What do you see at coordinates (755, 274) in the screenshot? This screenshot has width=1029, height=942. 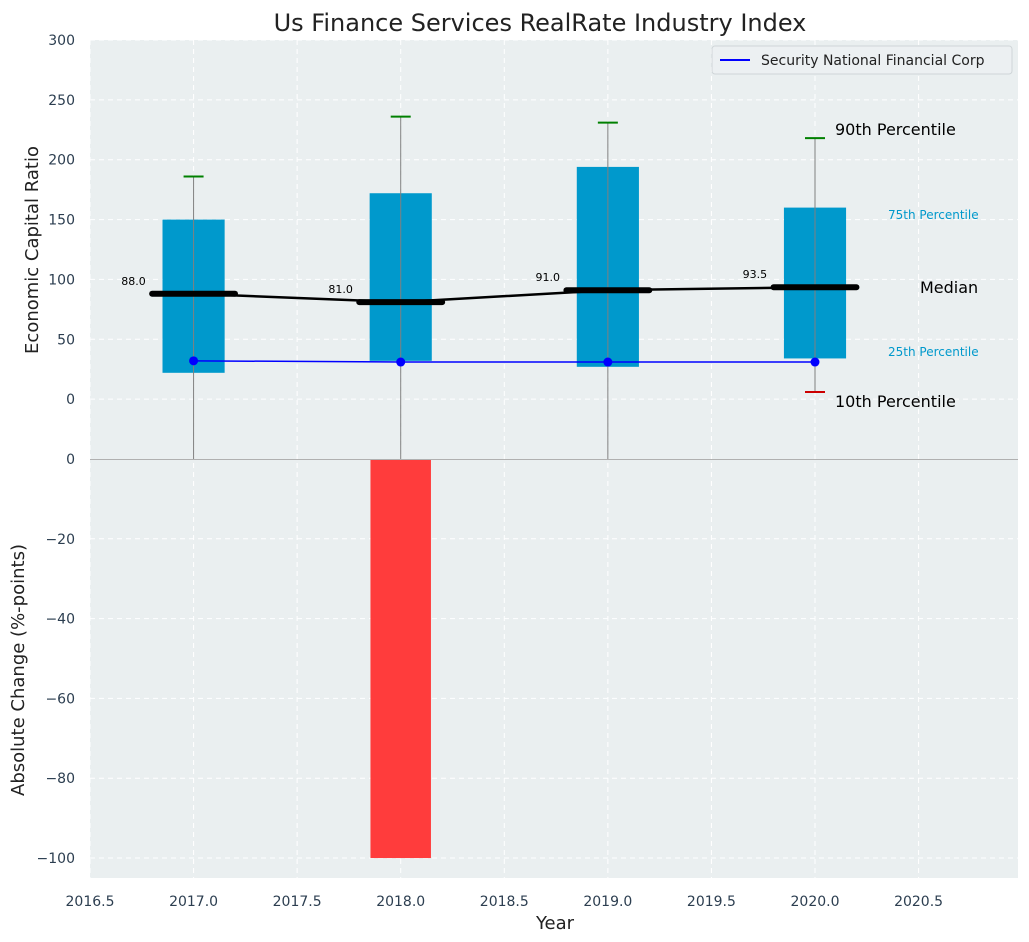 I see `median-value-label-2020: 93.5` at bounding box center [755, 274].